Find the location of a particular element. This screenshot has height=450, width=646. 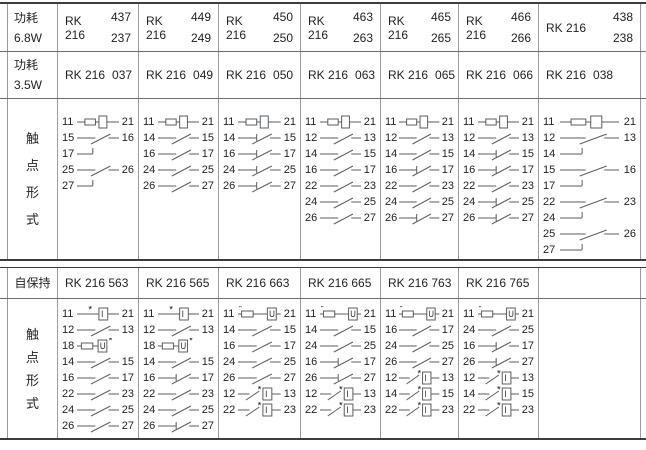

contact-row: 24 is located at coordinates (589, 218).